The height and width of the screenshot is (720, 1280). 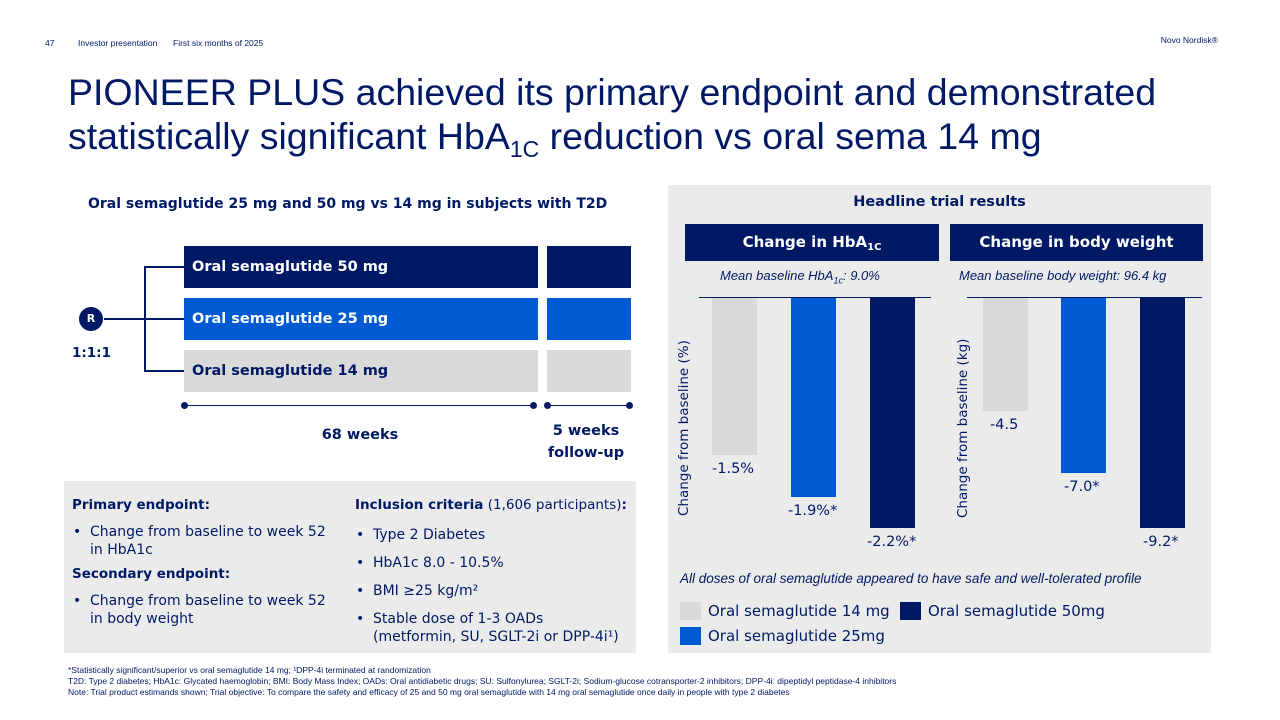 What do you see at coordinates (939, 202) in the screenshot?
I see `results-title: Headline trial results` at bounding box center [939, 202].